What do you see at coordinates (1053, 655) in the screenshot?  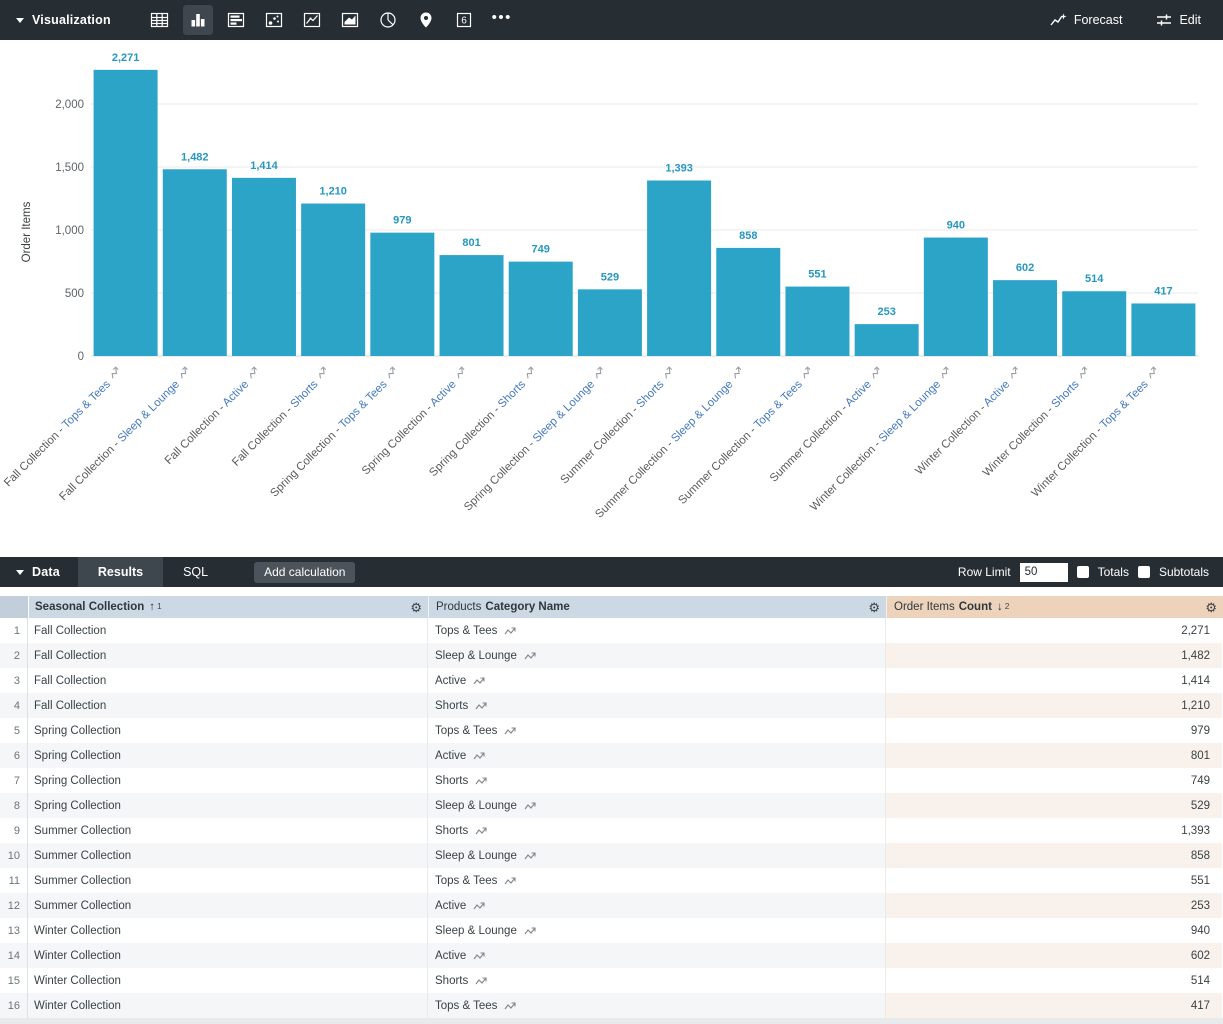 I see `cell-order-items-count: 1,482` at bounding box center [1053, 655].